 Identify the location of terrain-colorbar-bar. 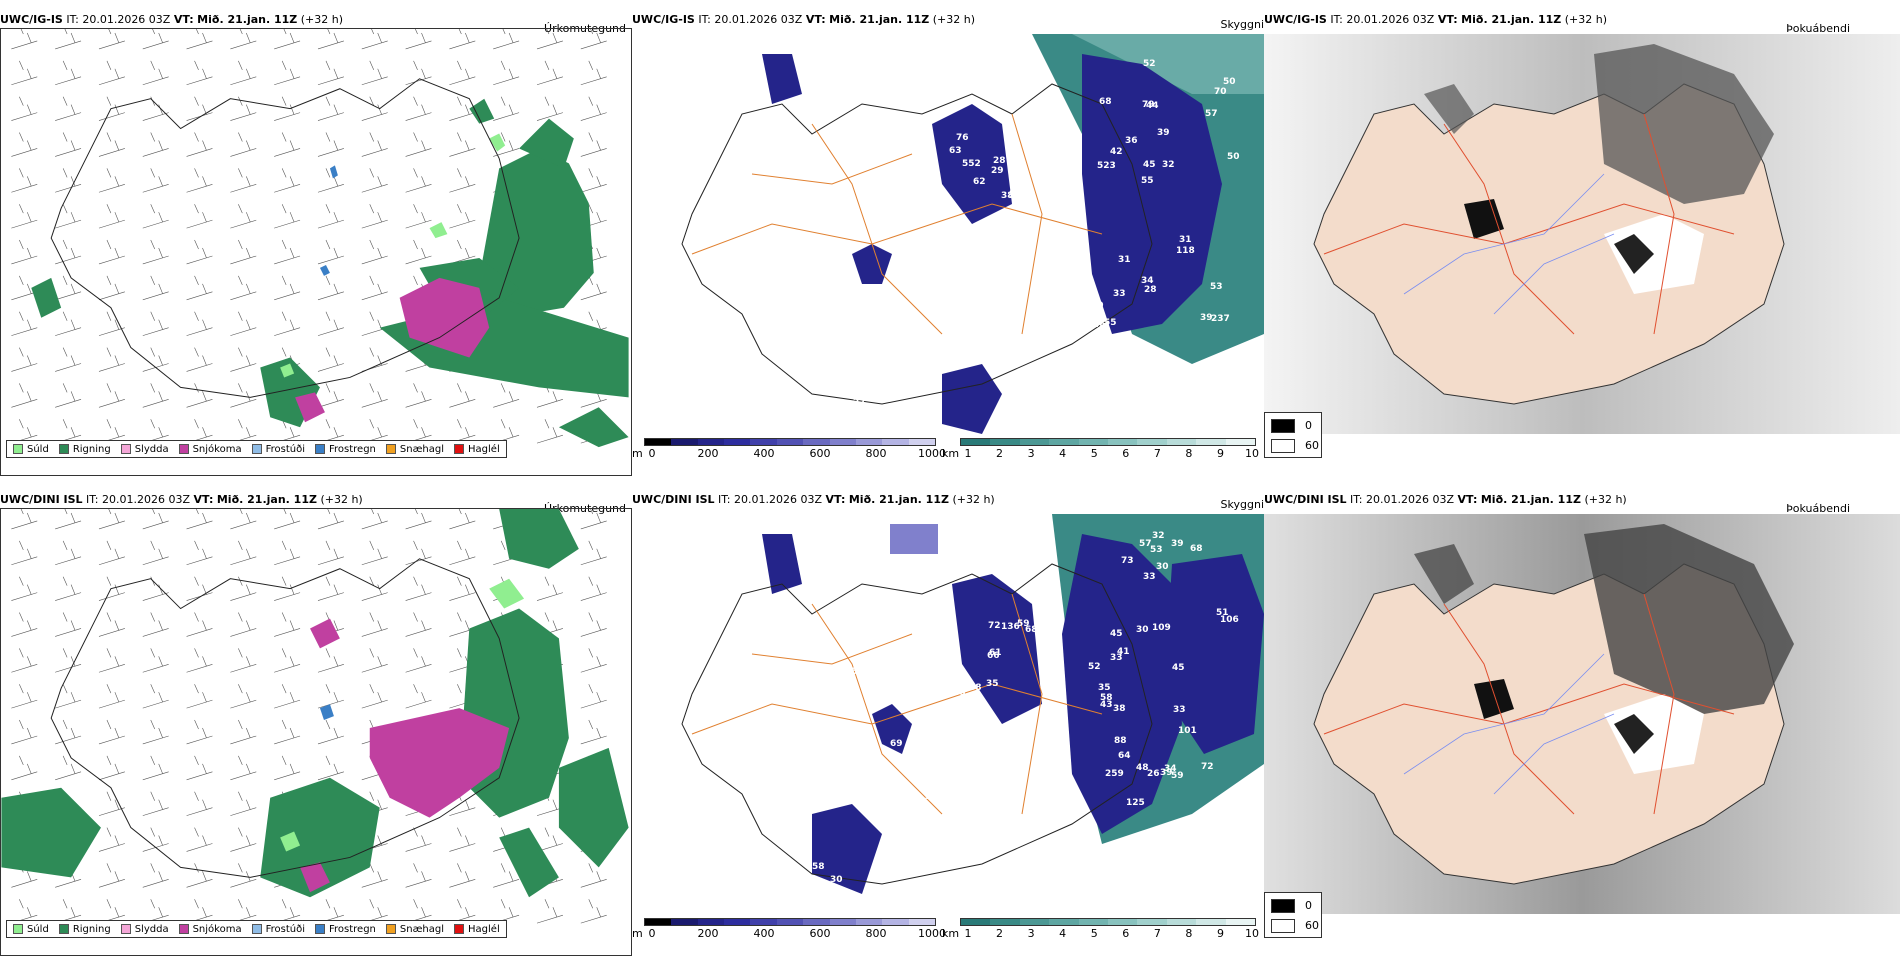
(790, 922).